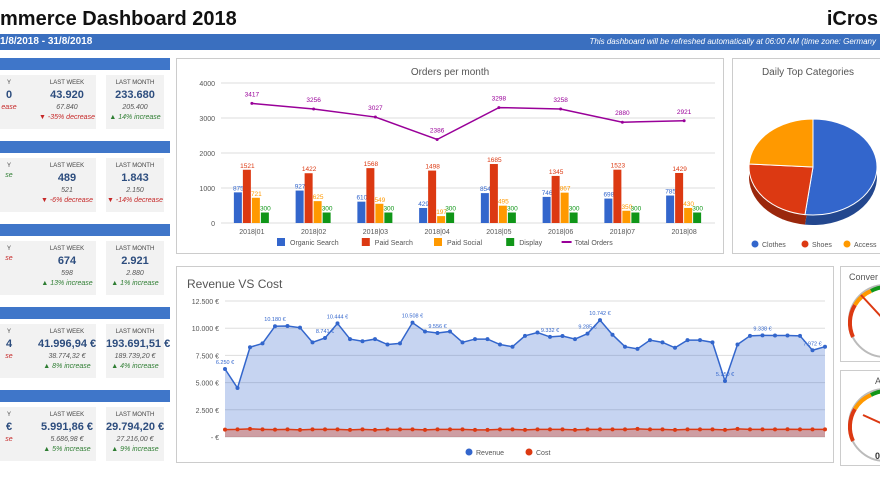  I want to click on kpi-previous: 27.216,00 €, so click(135, 439).